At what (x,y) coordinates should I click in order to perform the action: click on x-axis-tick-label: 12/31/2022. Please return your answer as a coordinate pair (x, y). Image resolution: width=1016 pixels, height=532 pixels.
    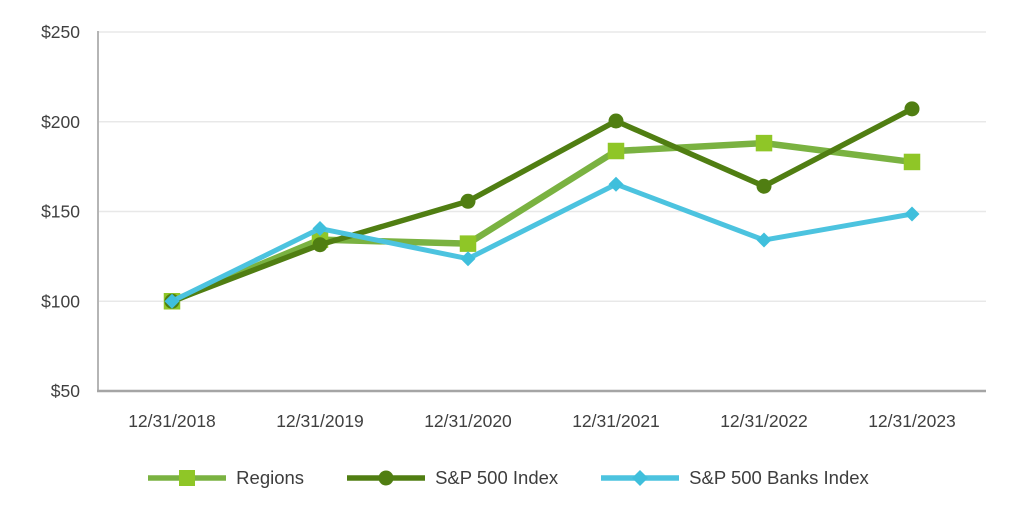
    Looking at the image, I should click on (764, 421).